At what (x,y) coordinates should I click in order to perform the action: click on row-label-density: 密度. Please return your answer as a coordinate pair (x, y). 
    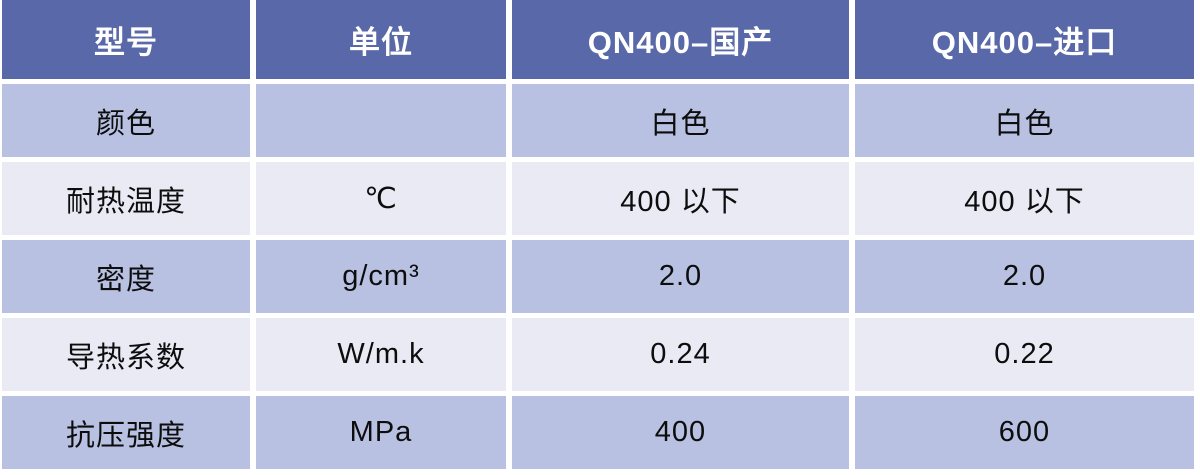
    Looking at the image, I should click on (126, 276).